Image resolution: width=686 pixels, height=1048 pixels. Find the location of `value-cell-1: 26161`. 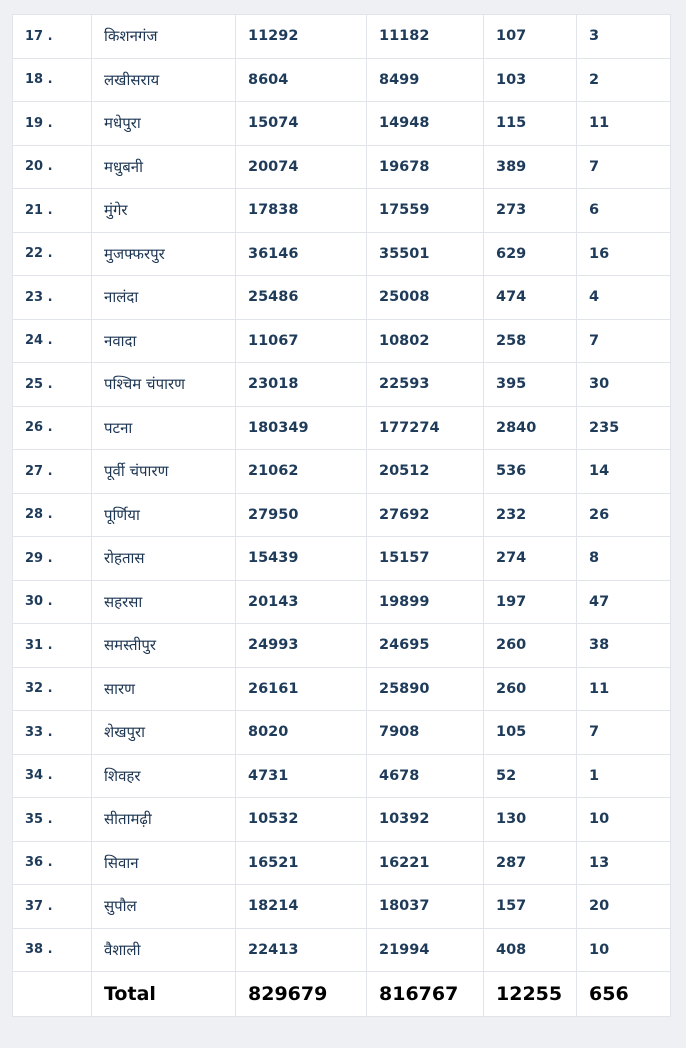

value-cell-1: 26161 is located at coordinates (301, 688).